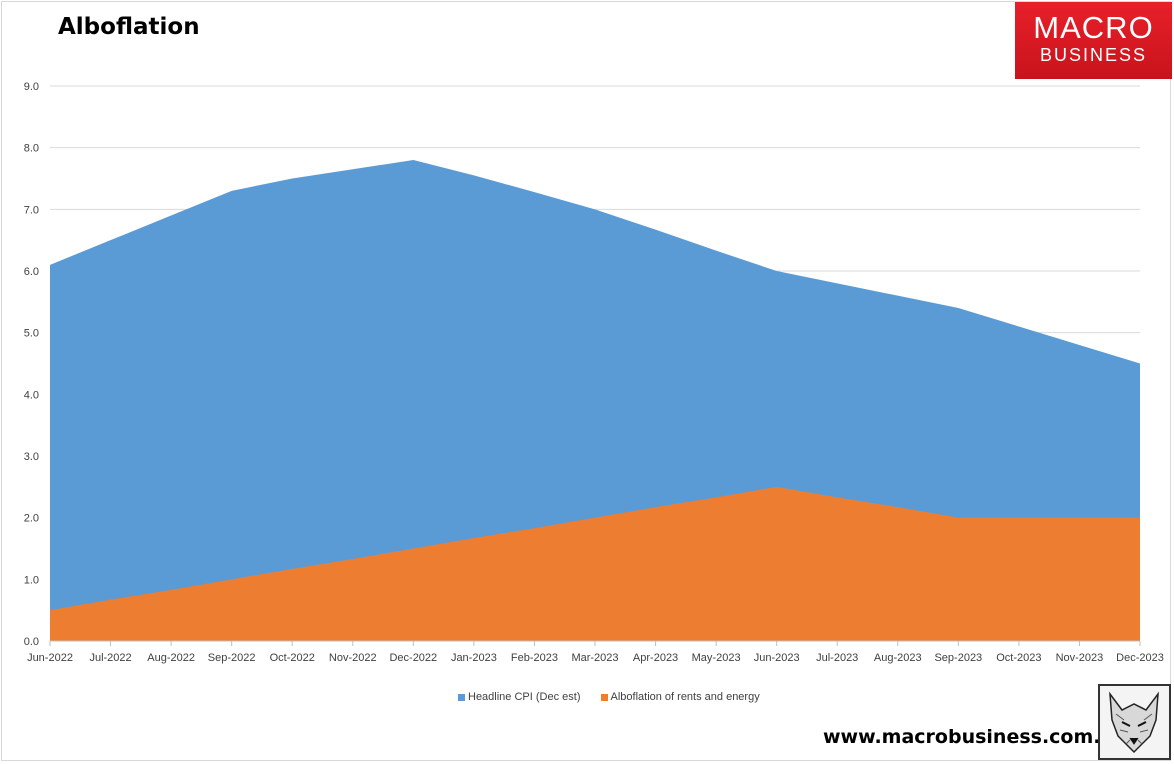 Image resolution: width=1174 pixels, height=764 pixels. I want to click on y-tick-label: 1.0, so click(31, 580).